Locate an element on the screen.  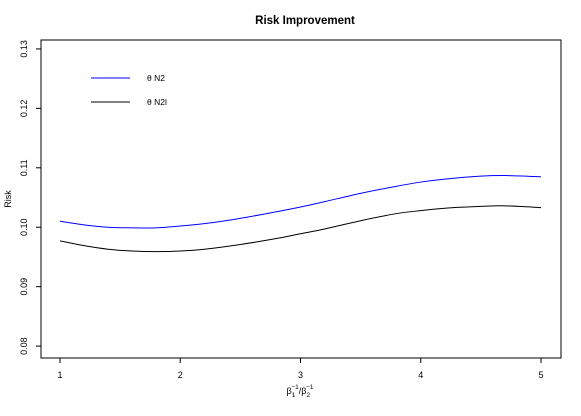
x-label-beta1: β is located at coordinates (289, 391).